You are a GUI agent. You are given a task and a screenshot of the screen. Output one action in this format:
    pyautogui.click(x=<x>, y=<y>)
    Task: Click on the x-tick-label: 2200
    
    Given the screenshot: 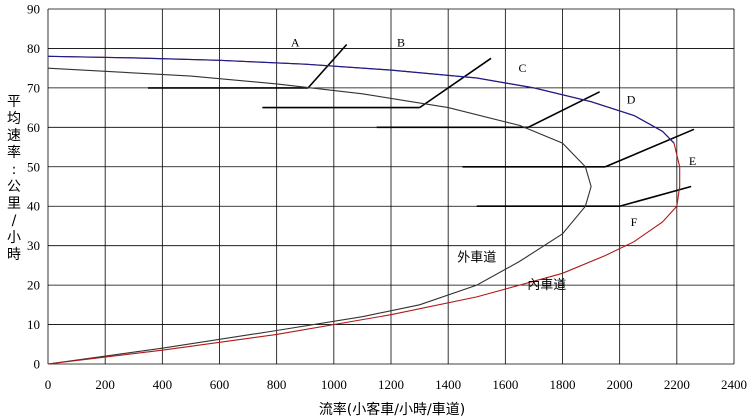 What is the action you would take?
    pyautogui.click(x=677, y=384)
    